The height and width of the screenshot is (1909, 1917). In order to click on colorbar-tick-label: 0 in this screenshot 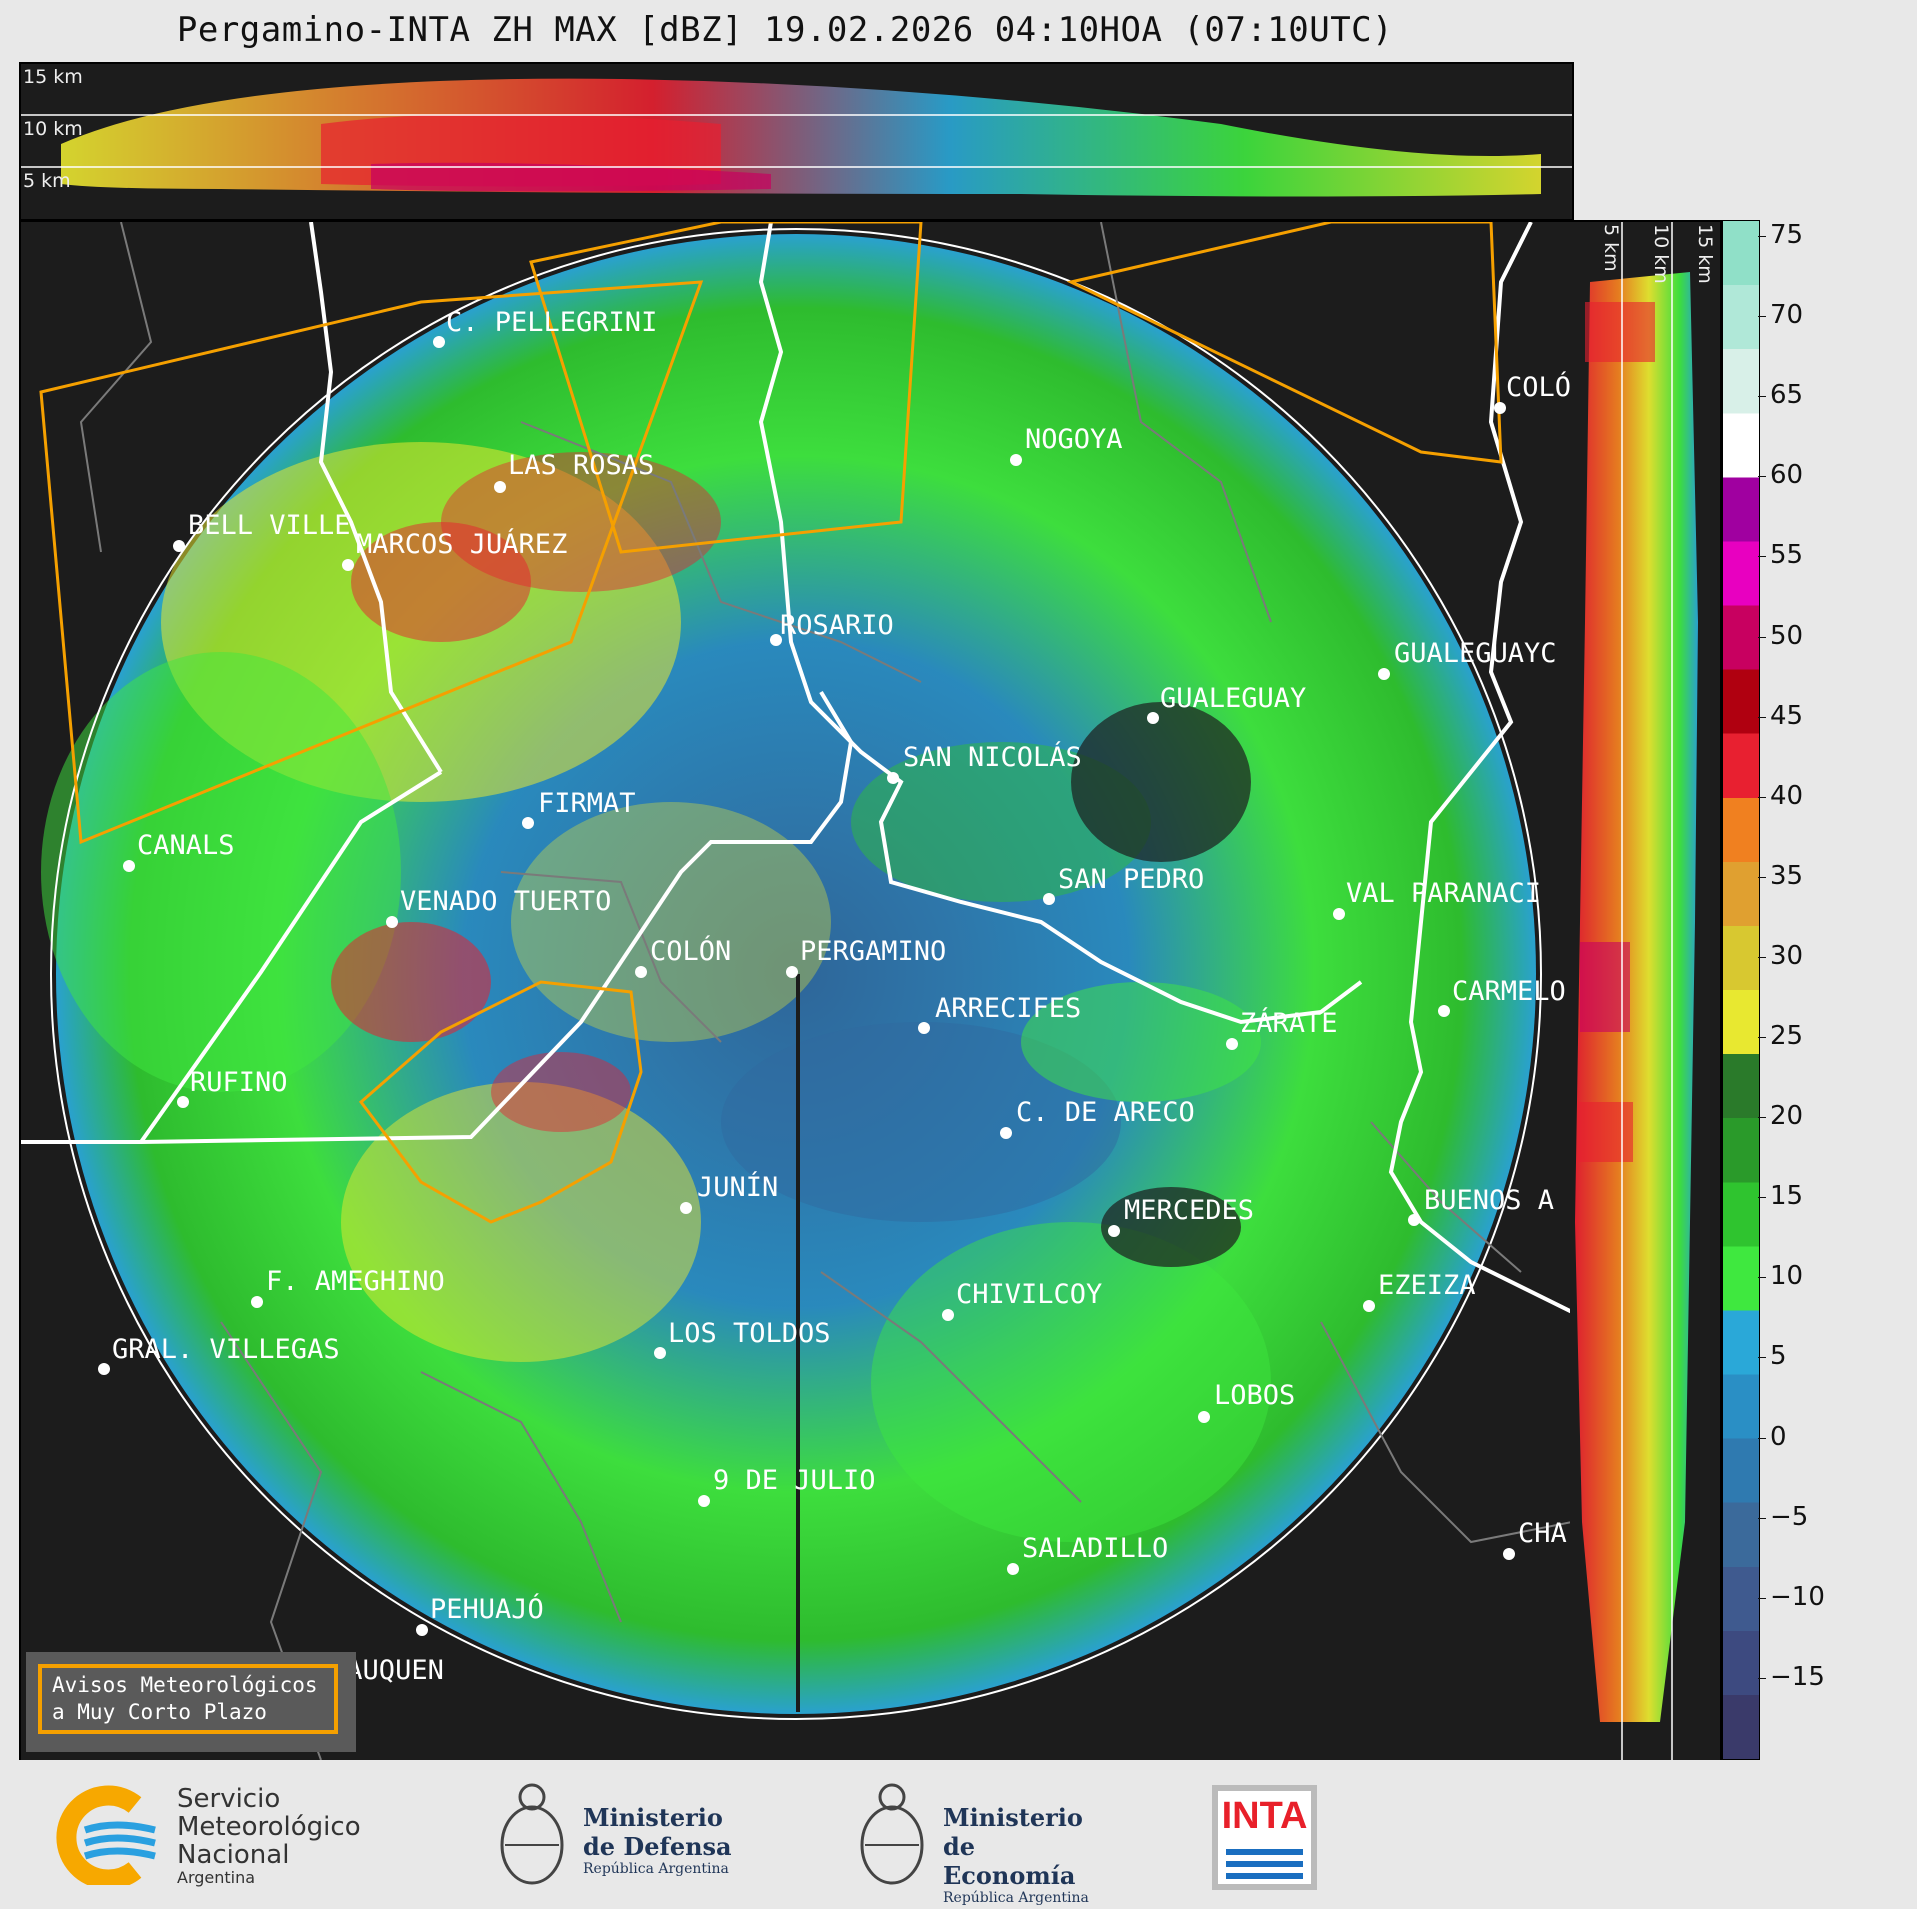, I will do `click(1778, 1436)`.